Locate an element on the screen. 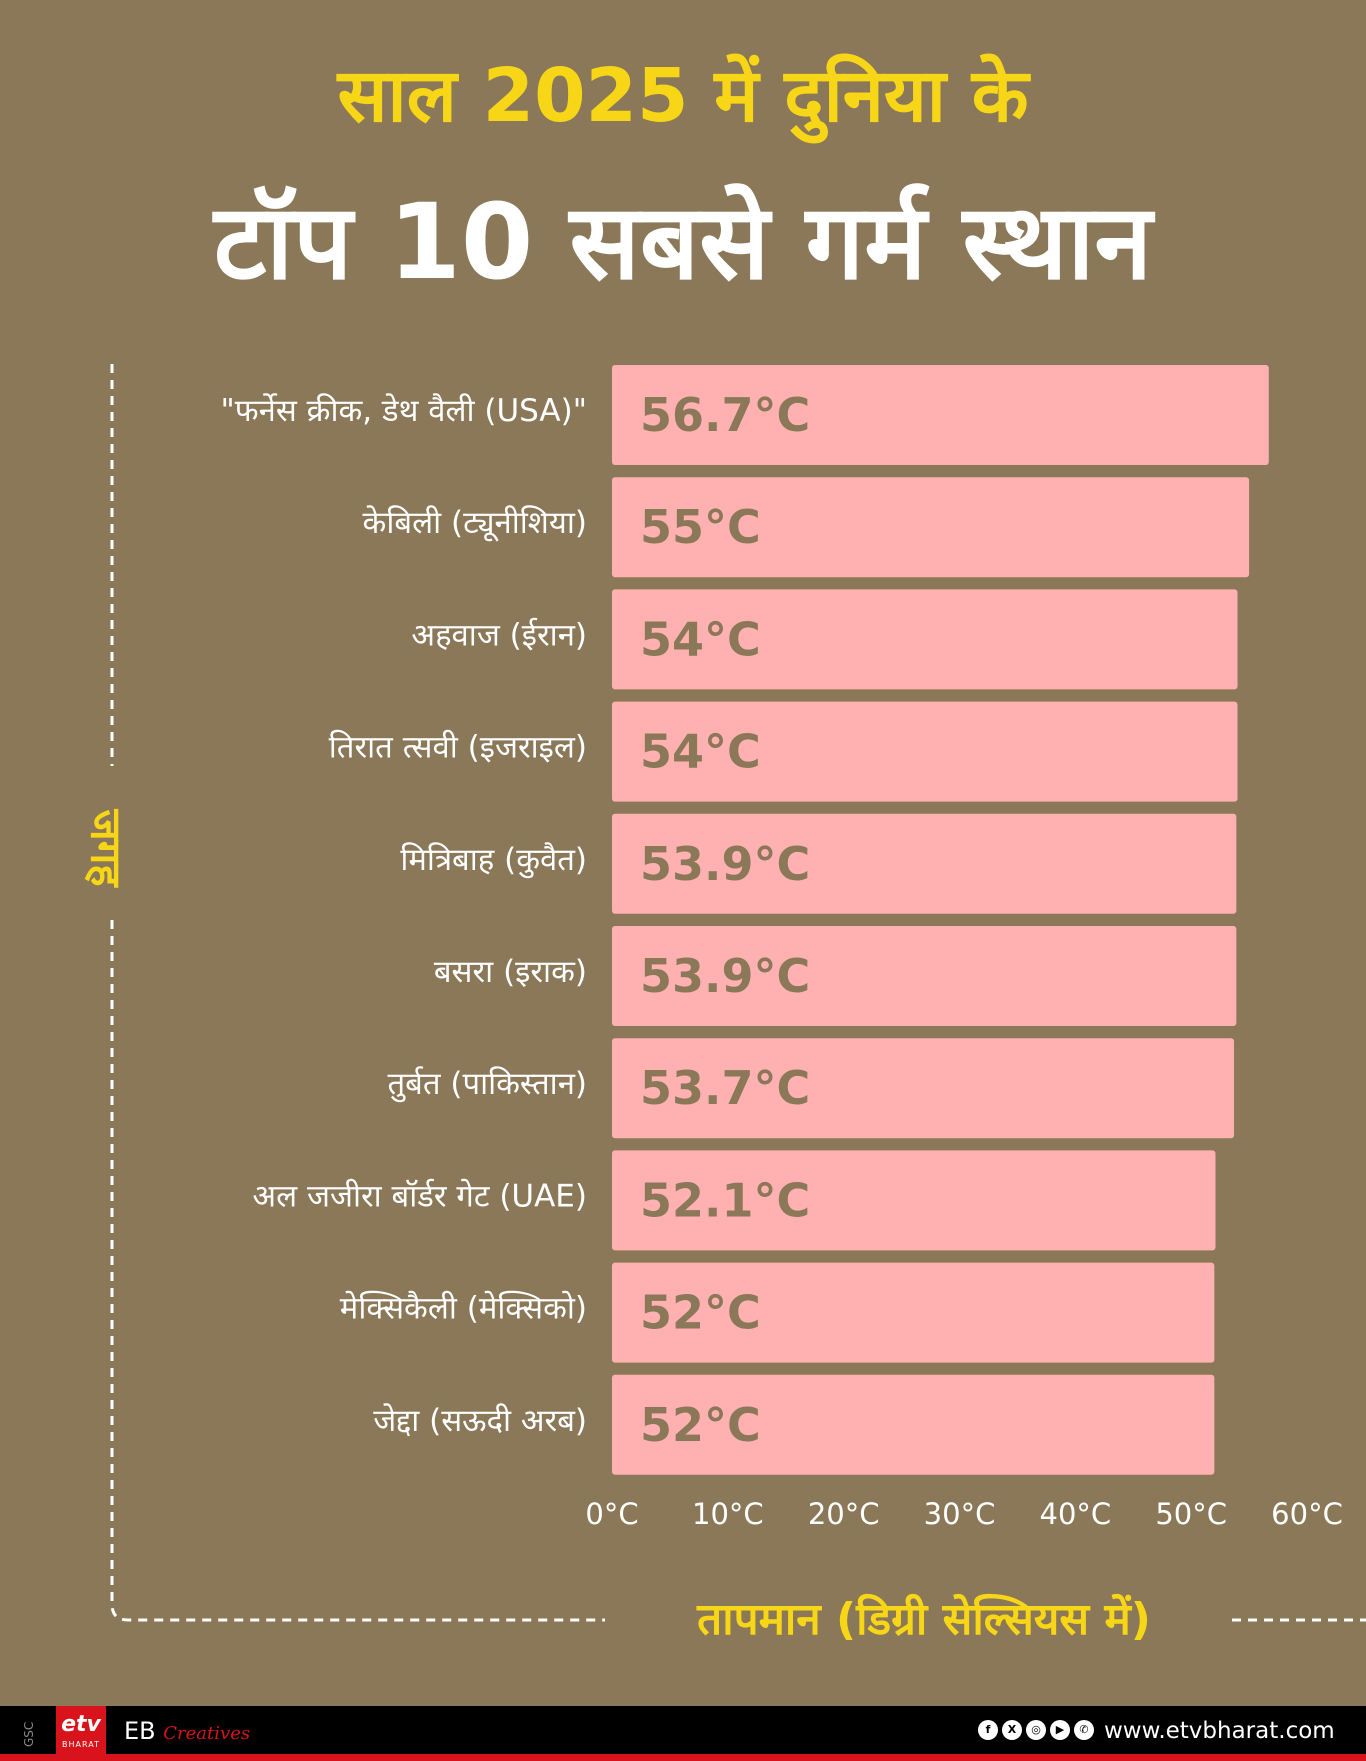 This screenshot has width=1366, height=1761. eb-creatives-brand: EB Creatives is located at coordinates (187, 1732).